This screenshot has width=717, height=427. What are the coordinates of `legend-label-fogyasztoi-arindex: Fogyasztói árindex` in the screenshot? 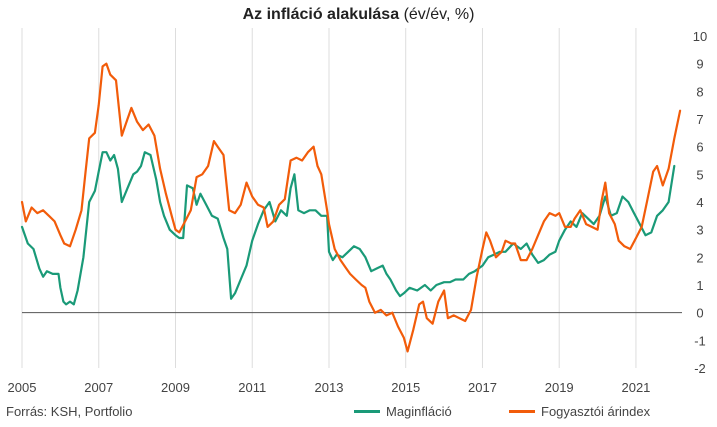 It's located at (596, 411).